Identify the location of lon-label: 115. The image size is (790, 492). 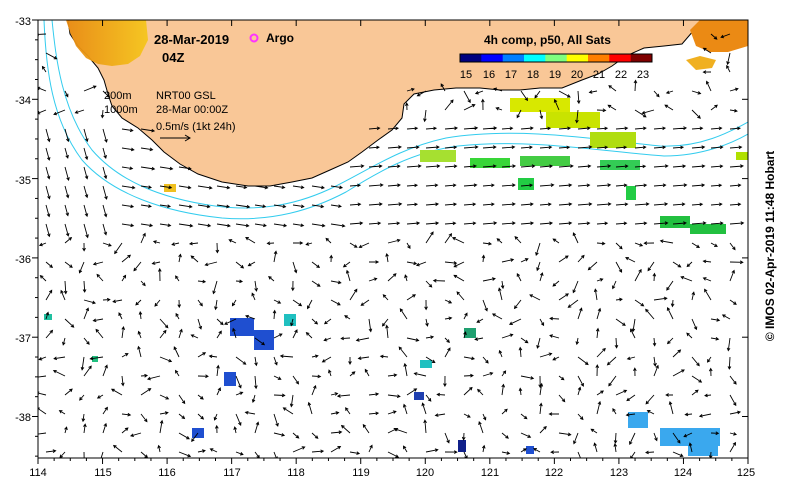
(103, 473).